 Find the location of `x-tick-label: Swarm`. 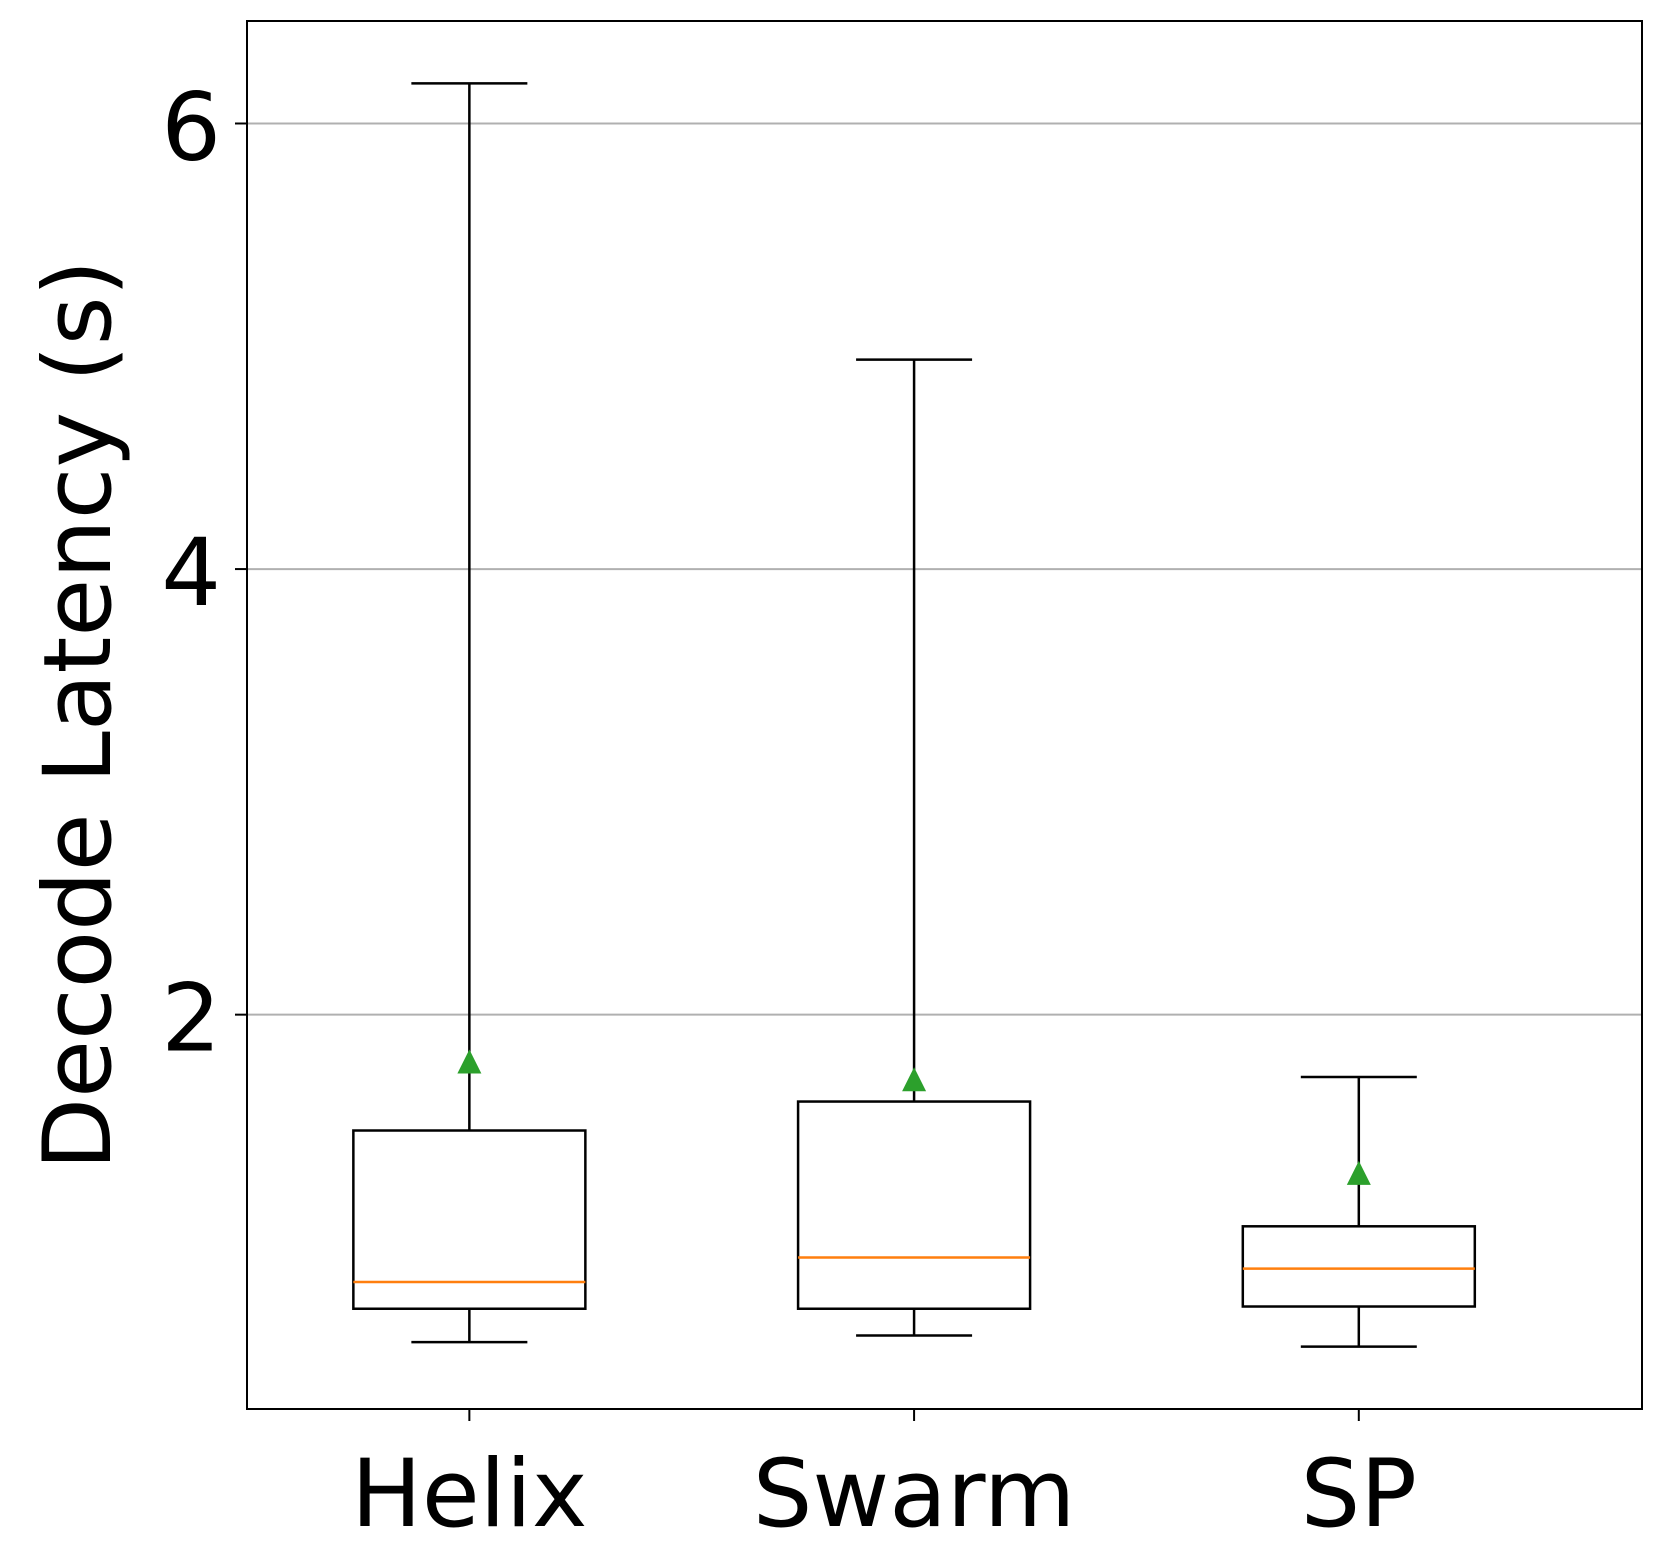

x-tick-label: Swarm is located at coordinates (914, 1494).